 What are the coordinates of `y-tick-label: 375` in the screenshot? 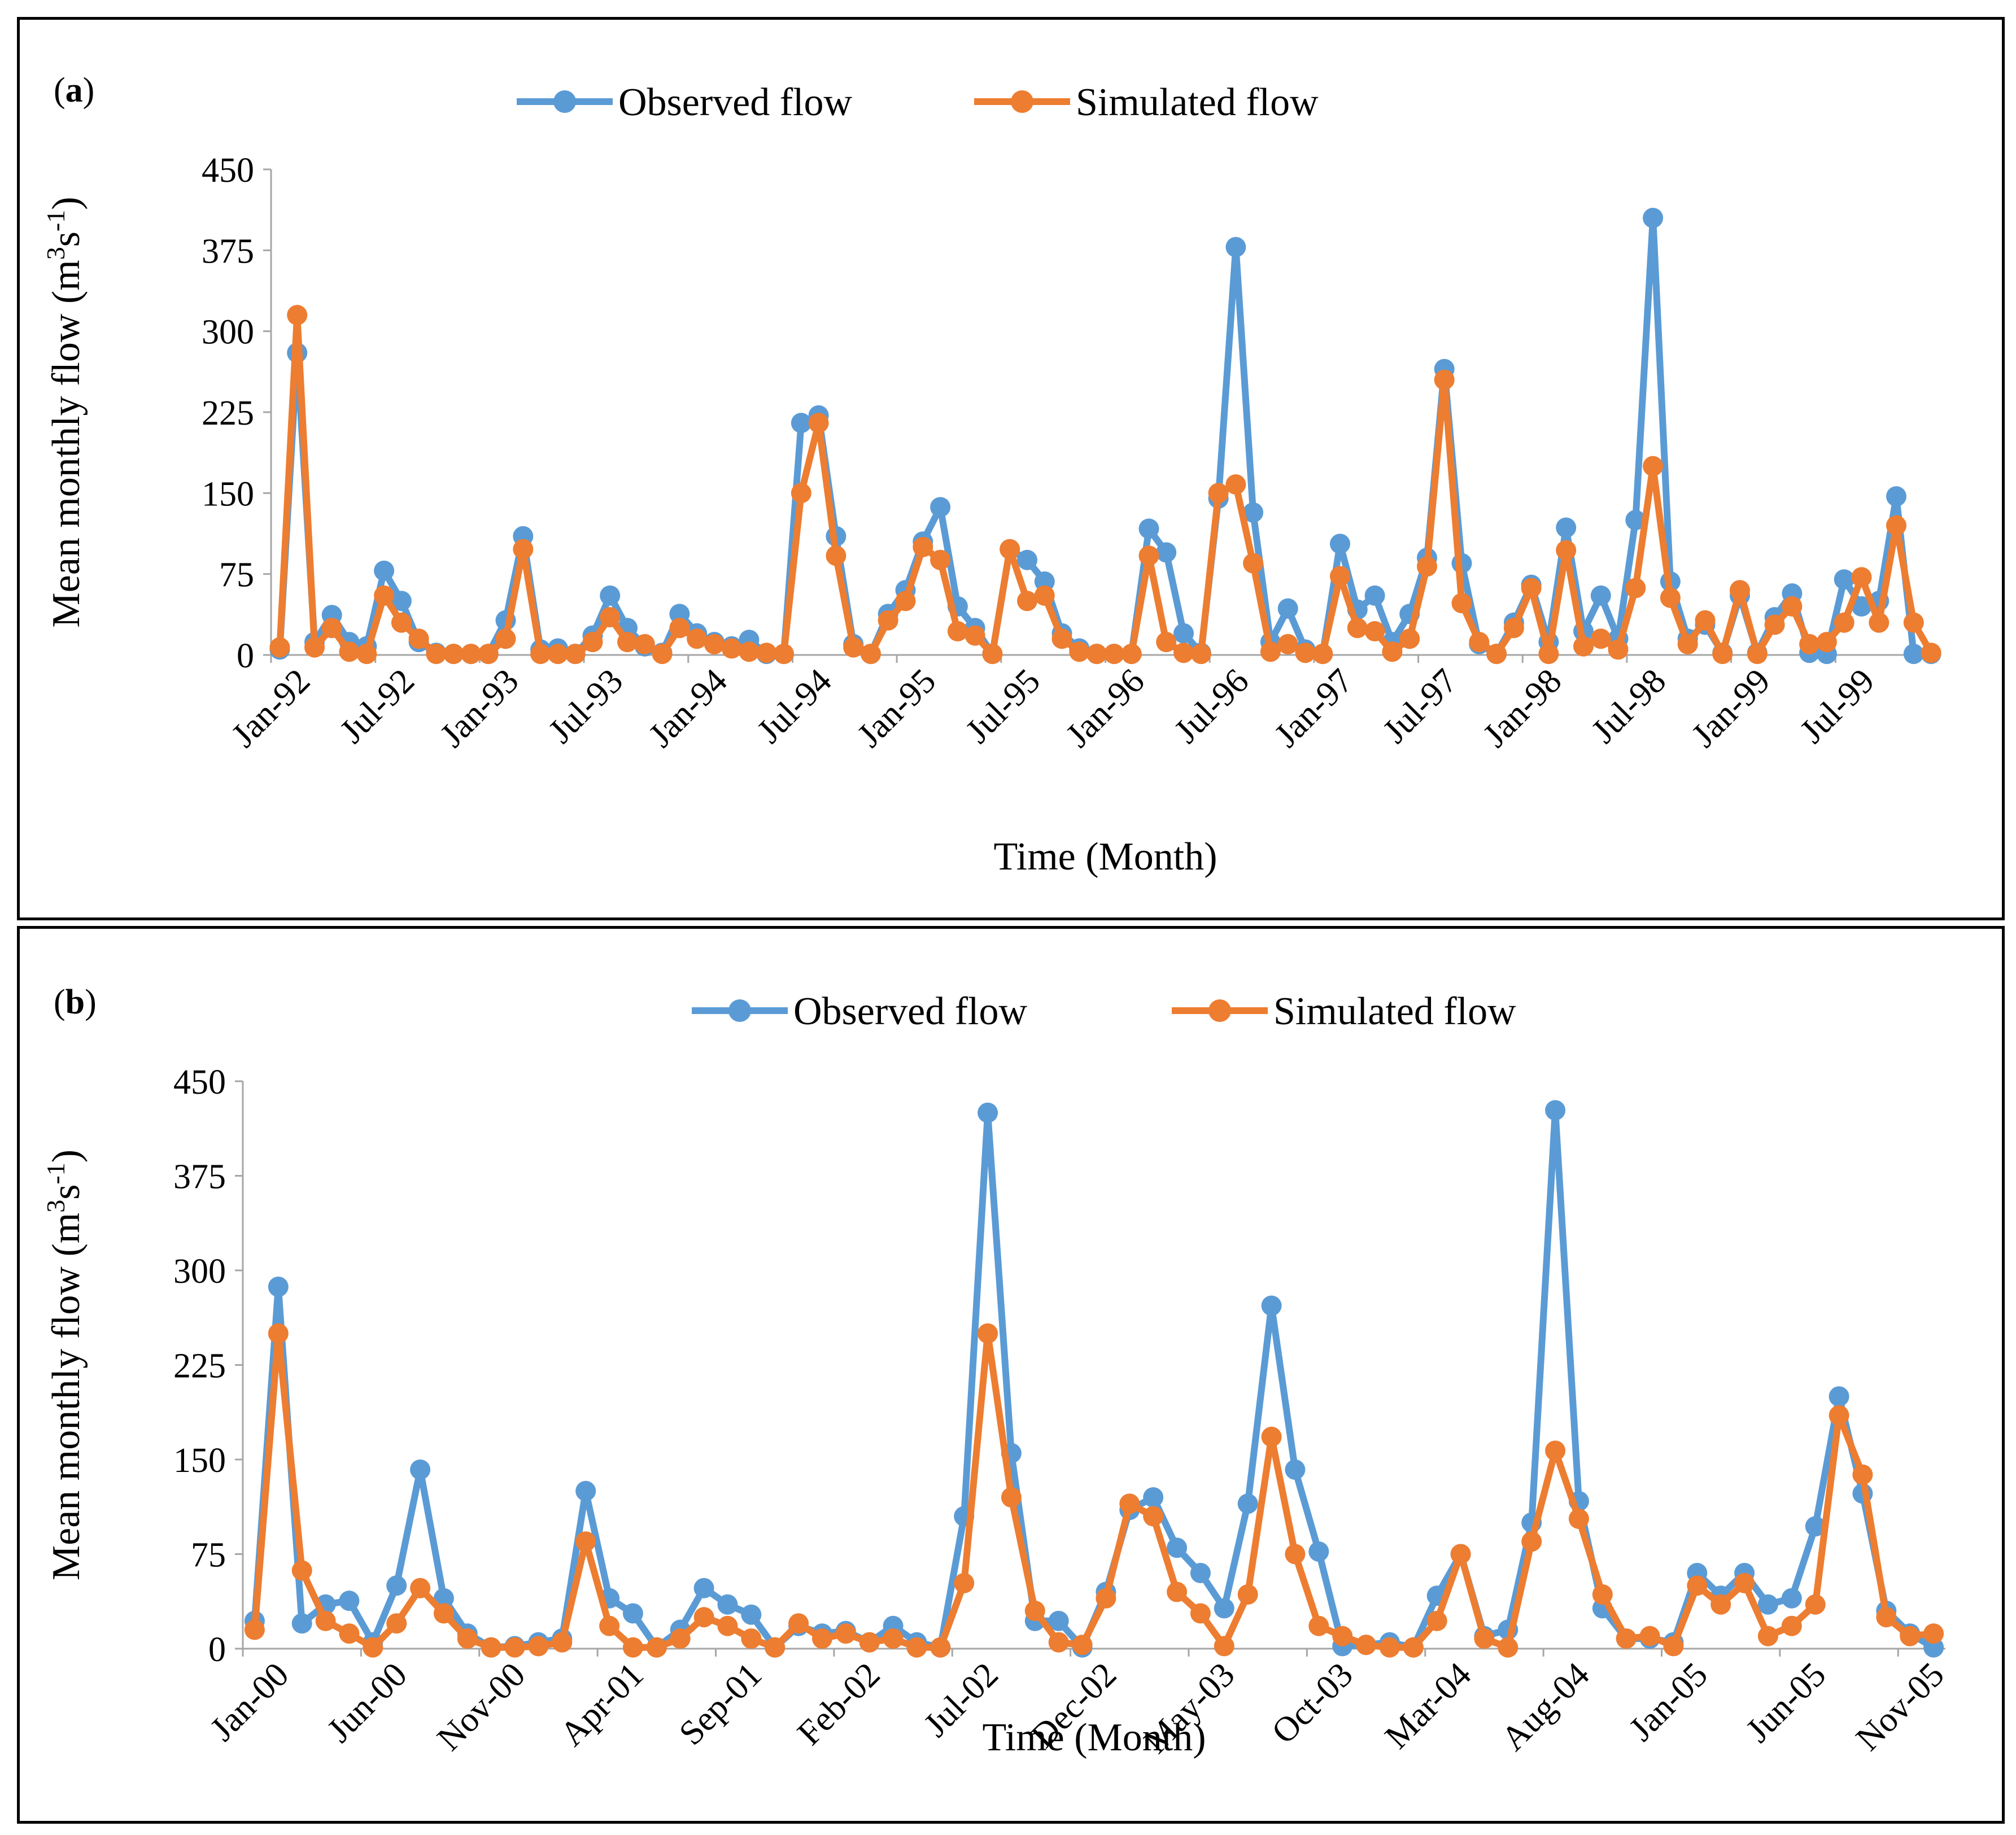 It's located at (199, 1177).